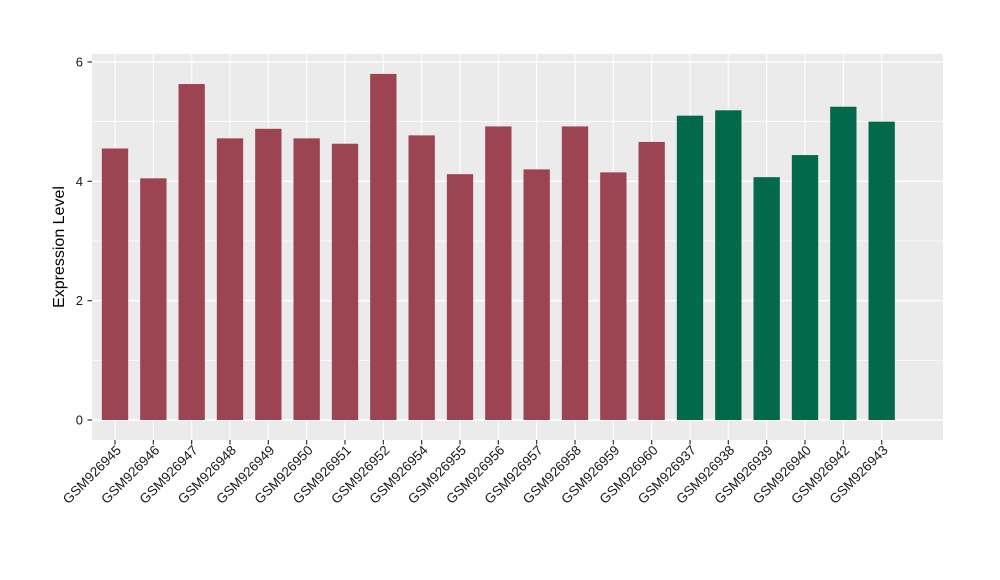 The width and height of the screenshot is (1000, 580). Describe the element at coordinates (613, 296) in the screenshot. I see `bar-GSM926959` at that location.